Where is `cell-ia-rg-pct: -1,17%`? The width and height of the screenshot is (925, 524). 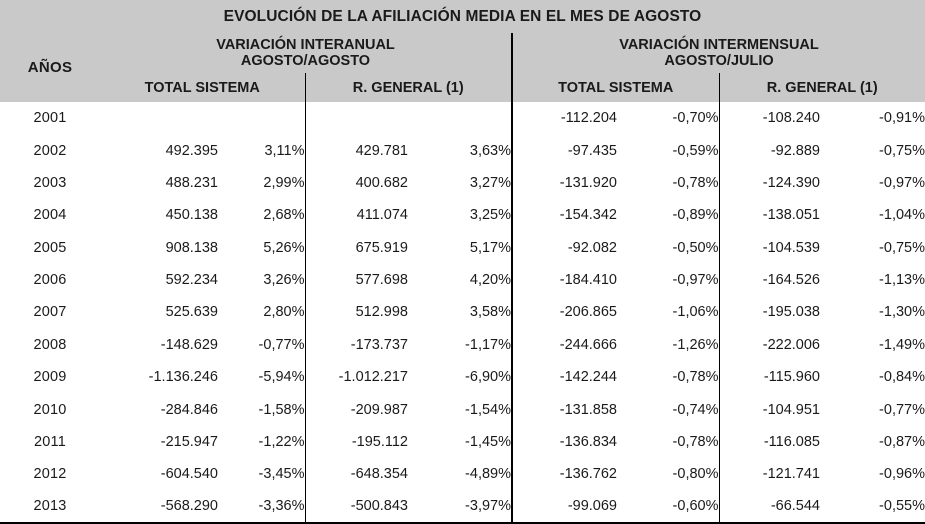
cell-ia-rg-pct: -1,17% is located at coordinates (460, 344).